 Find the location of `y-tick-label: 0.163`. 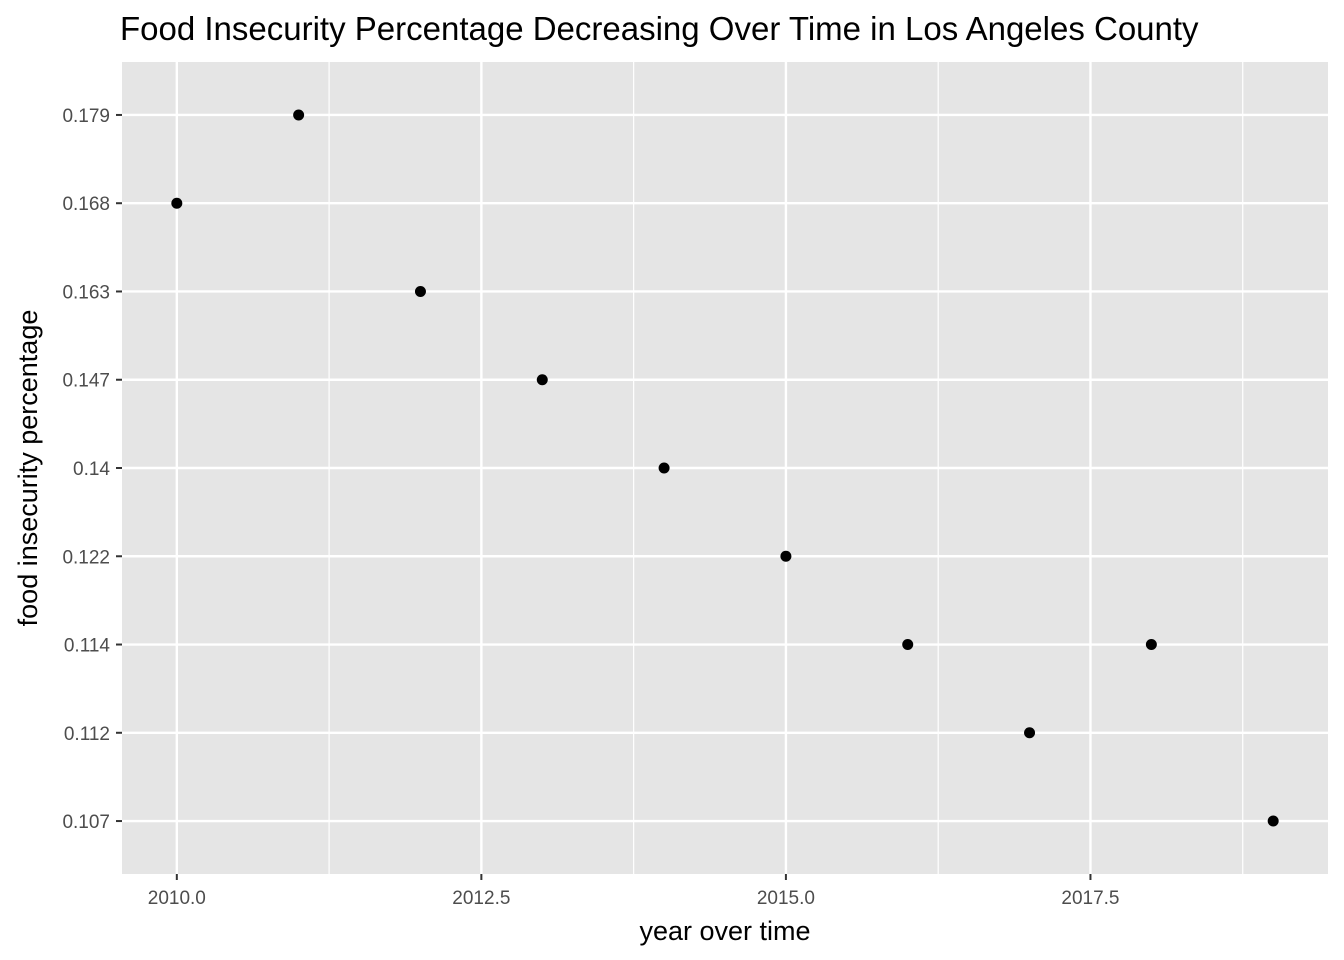

y-tick-label: 0.163 is located at coordinates (86, 292).